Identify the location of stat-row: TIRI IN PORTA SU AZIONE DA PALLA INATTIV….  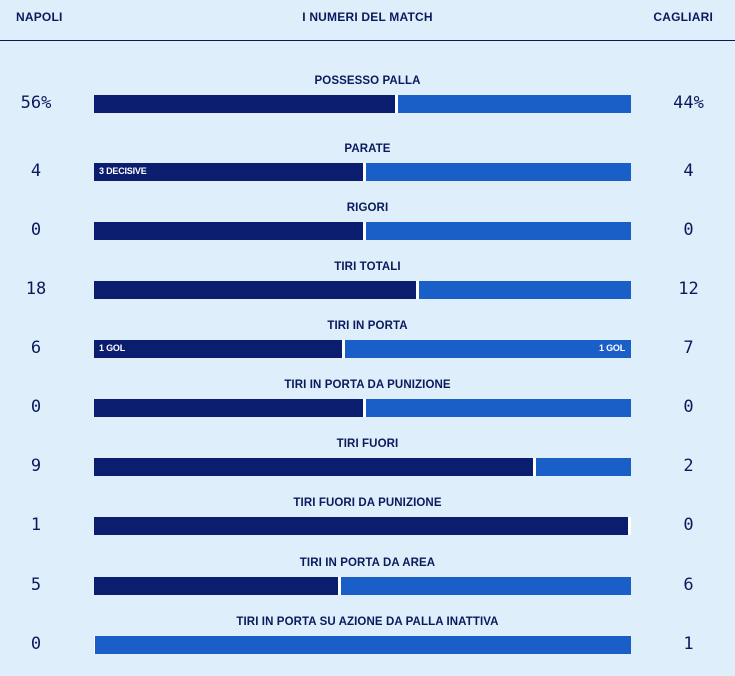
(367, 646).